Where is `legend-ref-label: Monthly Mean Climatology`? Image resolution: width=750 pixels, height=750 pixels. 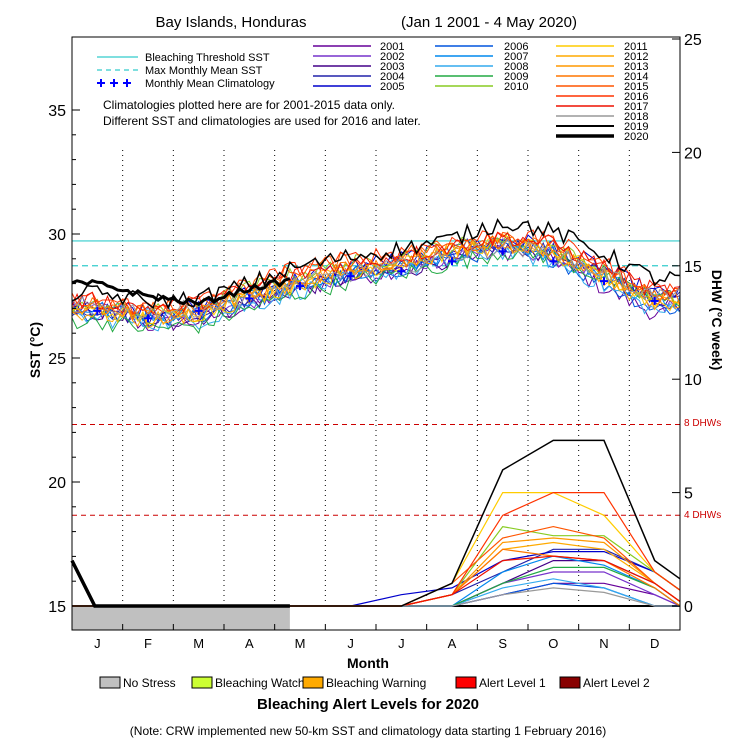
legend-ref-label: Monthly Mean Climatology is located at coordinates (210, 84).